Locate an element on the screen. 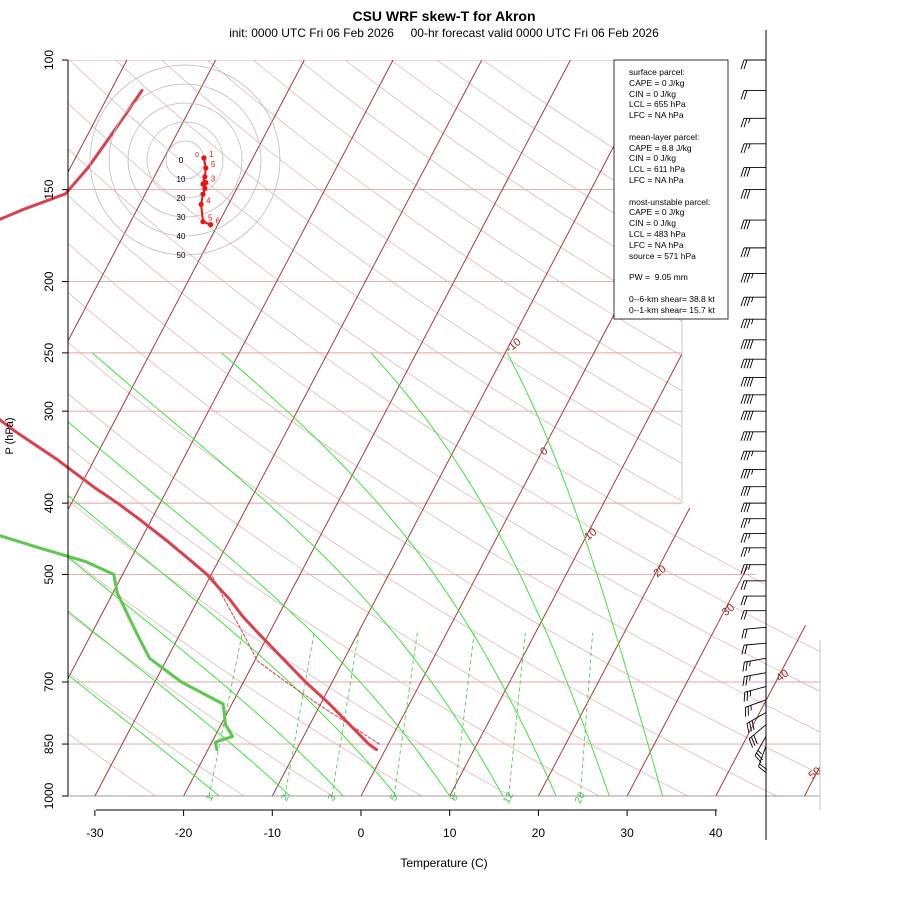  info-box-frame is located at coordinates (671, 189).